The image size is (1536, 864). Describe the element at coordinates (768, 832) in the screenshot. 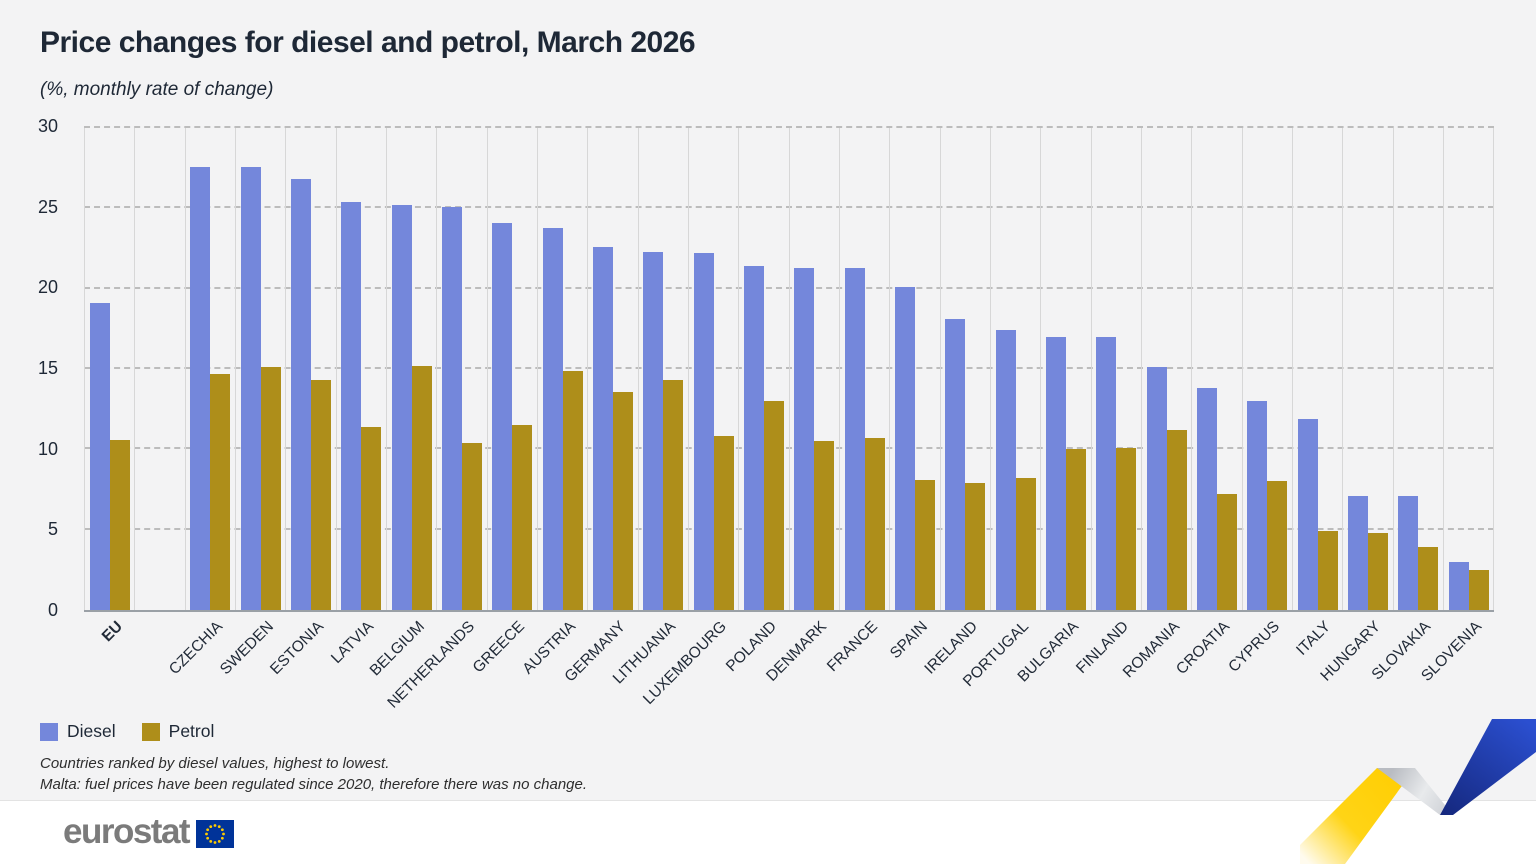

I see `footer-band: eurostat` at that location.